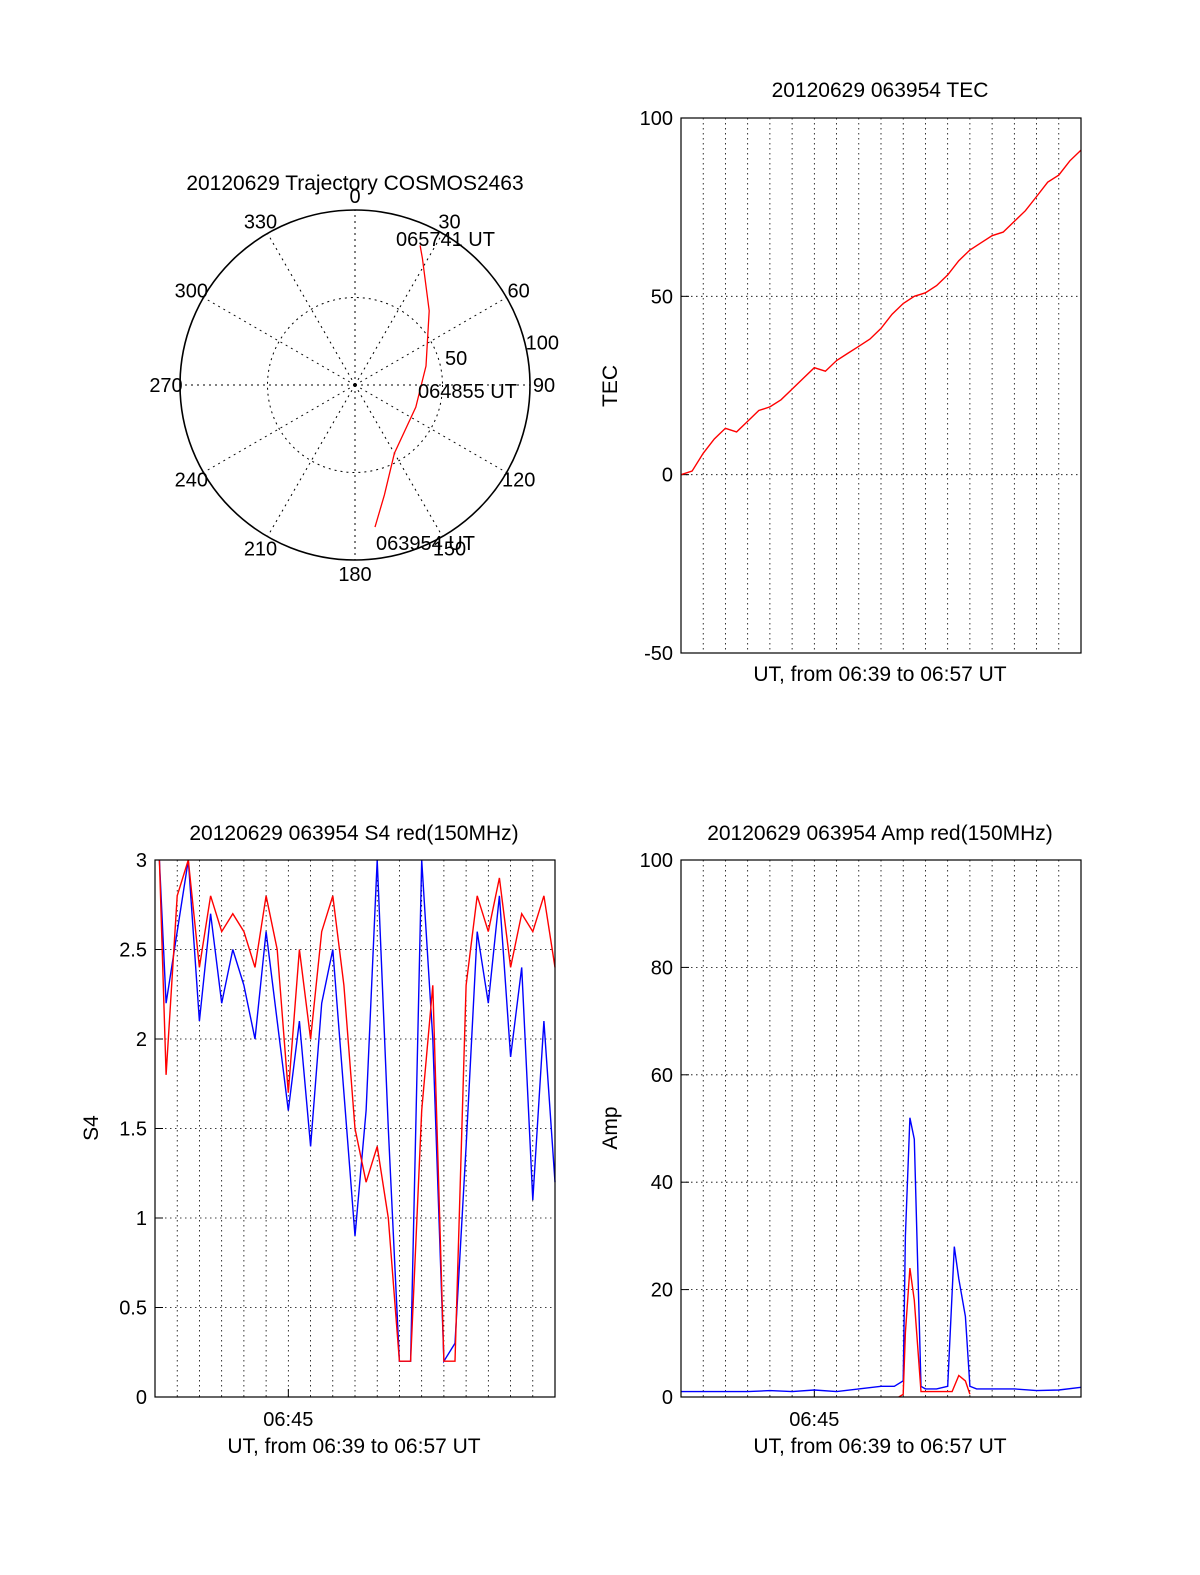 This screenshot has width=1200, height=1575. I want to click on annotation-mid-time: 064855 UT, so click(467, 392).